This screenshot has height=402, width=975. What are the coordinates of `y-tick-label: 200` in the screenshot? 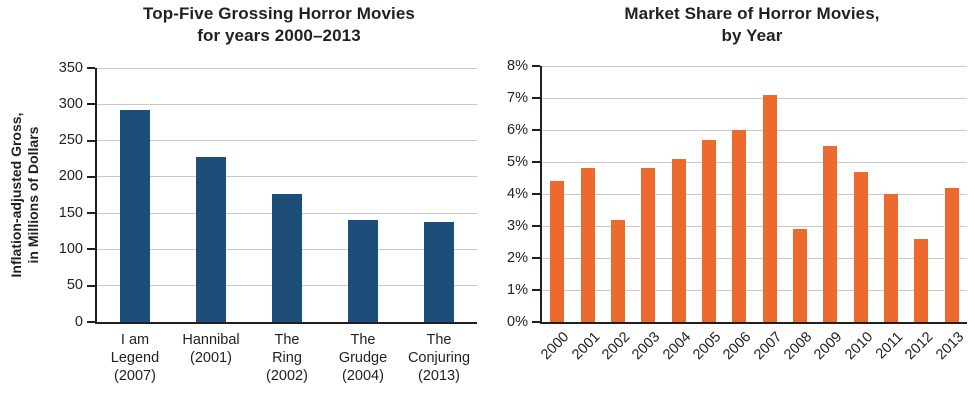 It's located at (70, 176).